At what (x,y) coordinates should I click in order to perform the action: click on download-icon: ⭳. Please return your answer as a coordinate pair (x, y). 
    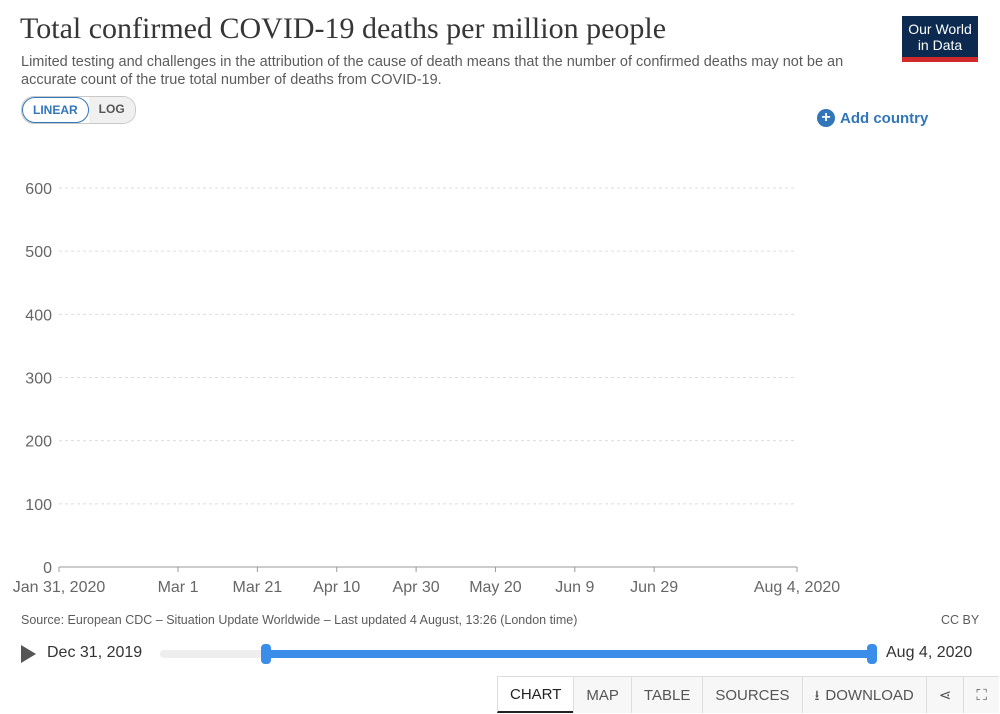
    Looking at the image, I should click on (817, 694).